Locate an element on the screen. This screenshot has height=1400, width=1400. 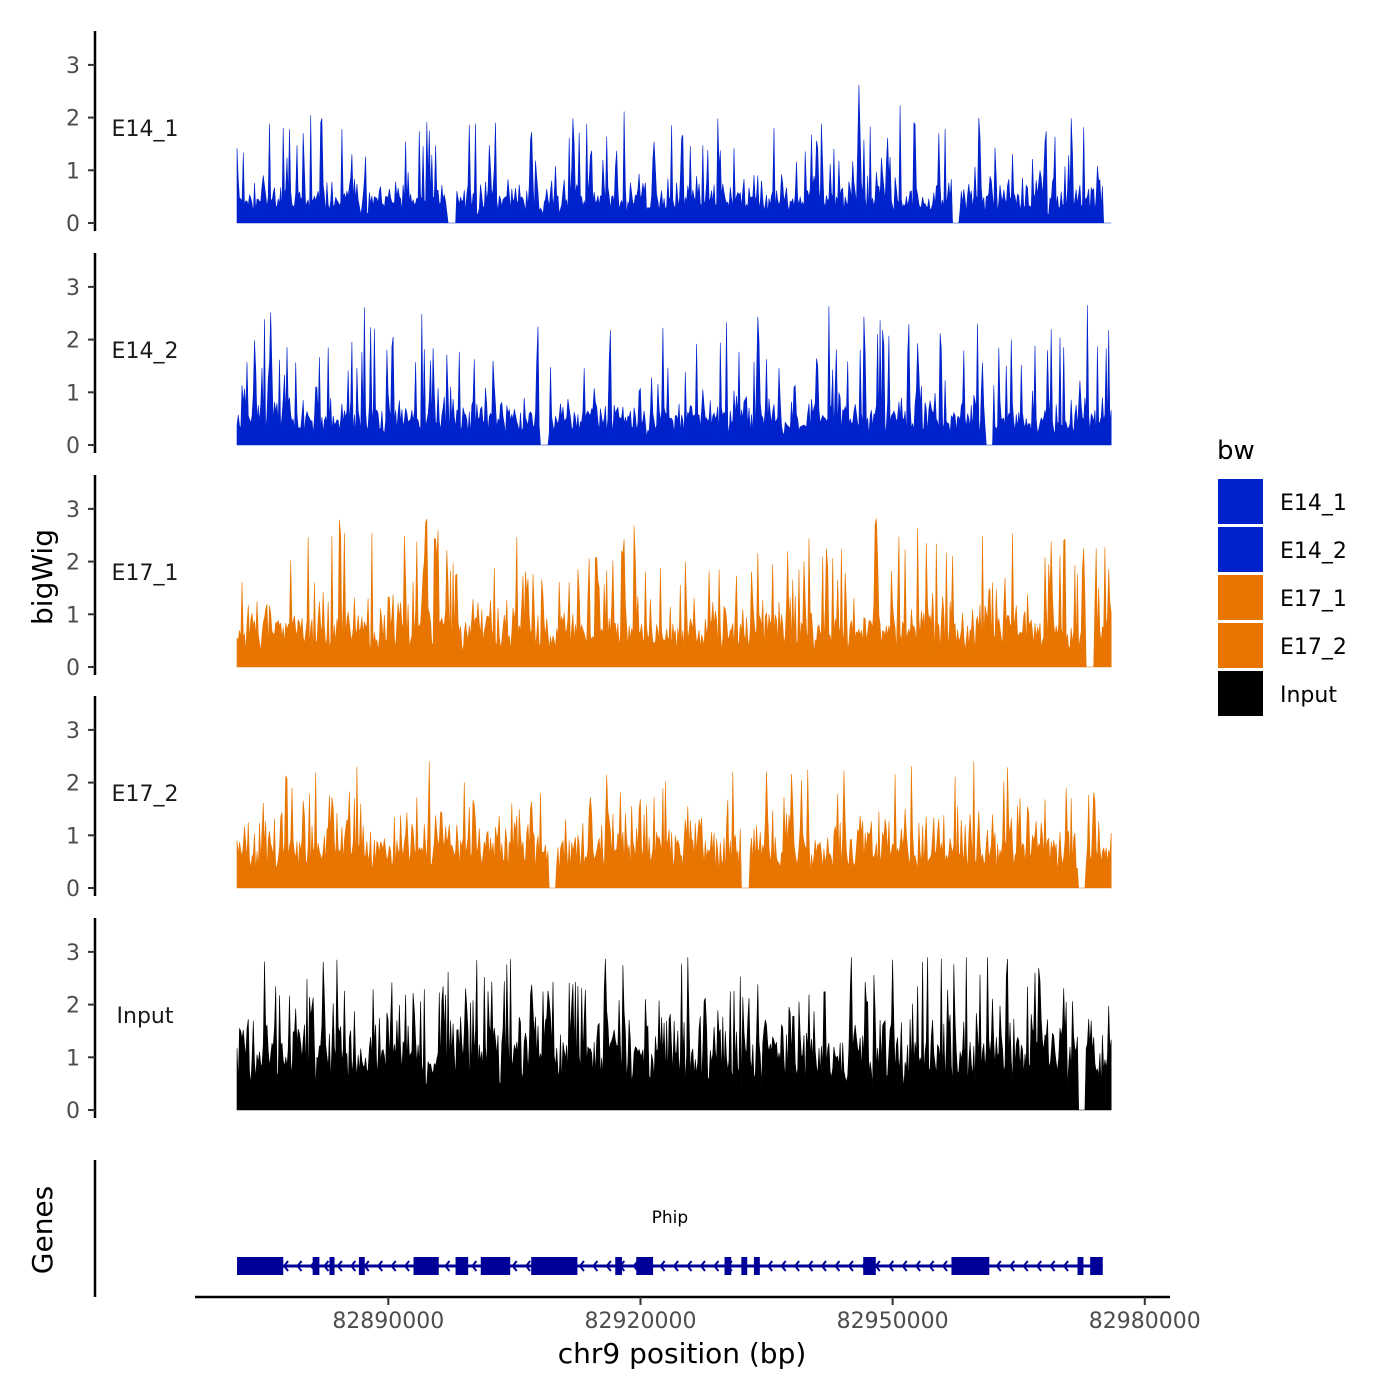
track-label: E17_2 is located at coordinates (145, 794).